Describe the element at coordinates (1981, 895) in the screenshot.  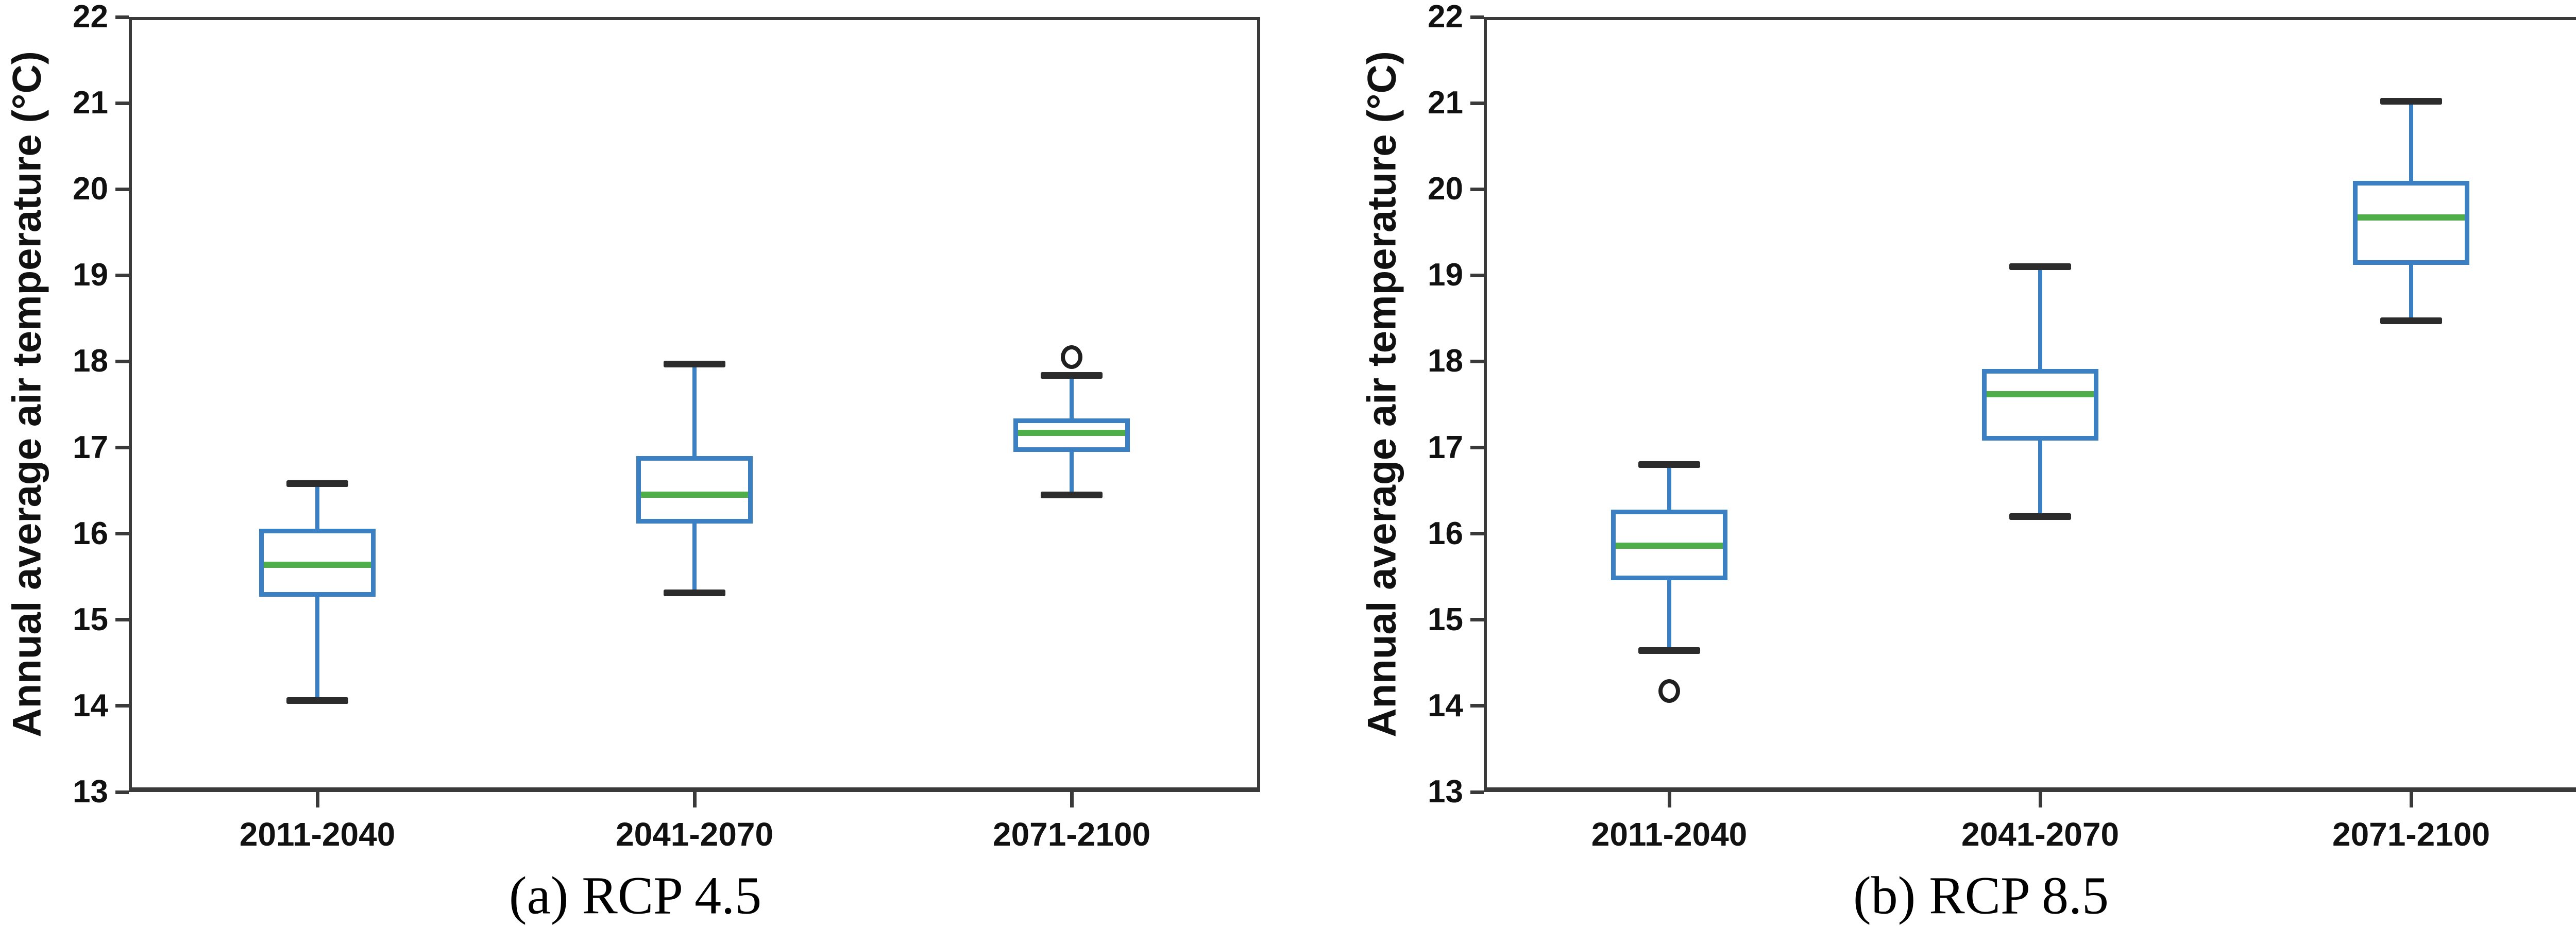
I see `subplot-caption-b: (b) RCP 8.5` at that location.